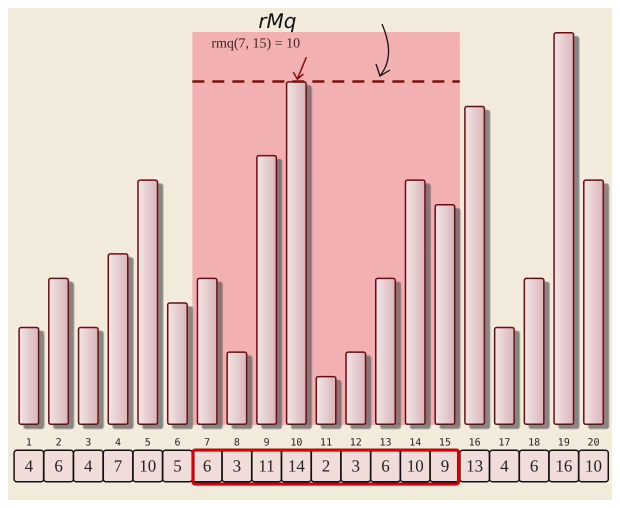 This screenshot has height=508, width=620. I want to click on x-tick-label: 19, so click(564, 443).